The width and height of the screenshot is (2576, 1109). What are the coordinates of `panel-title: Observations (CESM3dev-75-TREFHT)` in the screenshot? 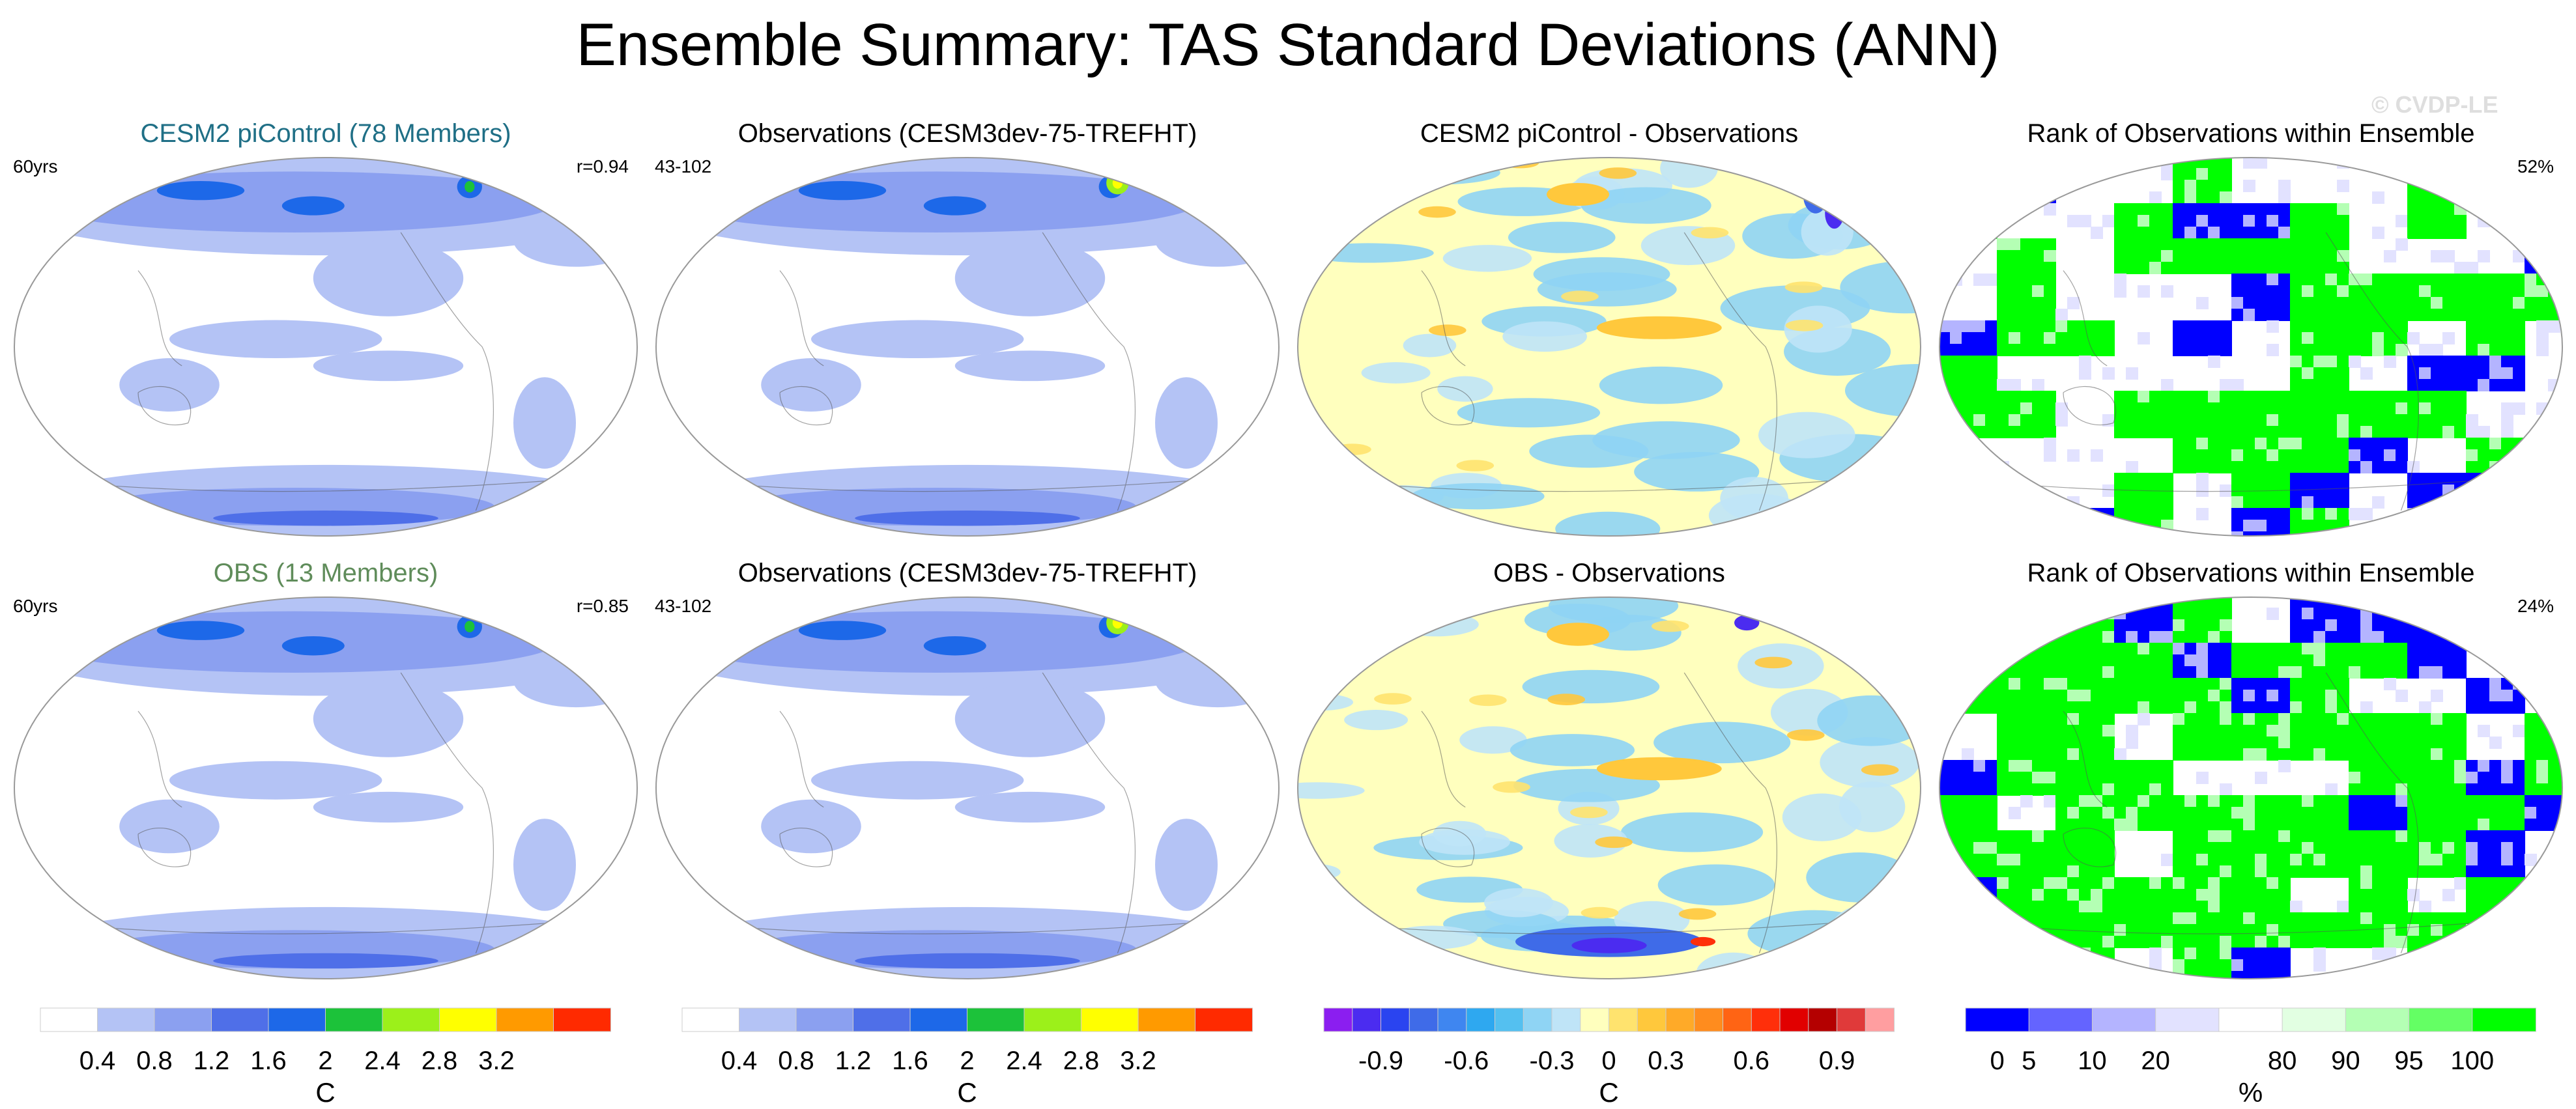 It's located at (967, 134).